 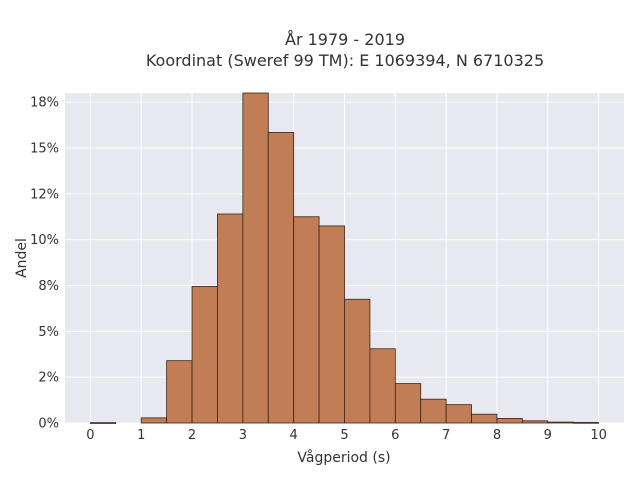 What do you see at coordinates (294, 435) in the screenshot?
I see `x-tick-label: 4` at bounding box center [294, 435].